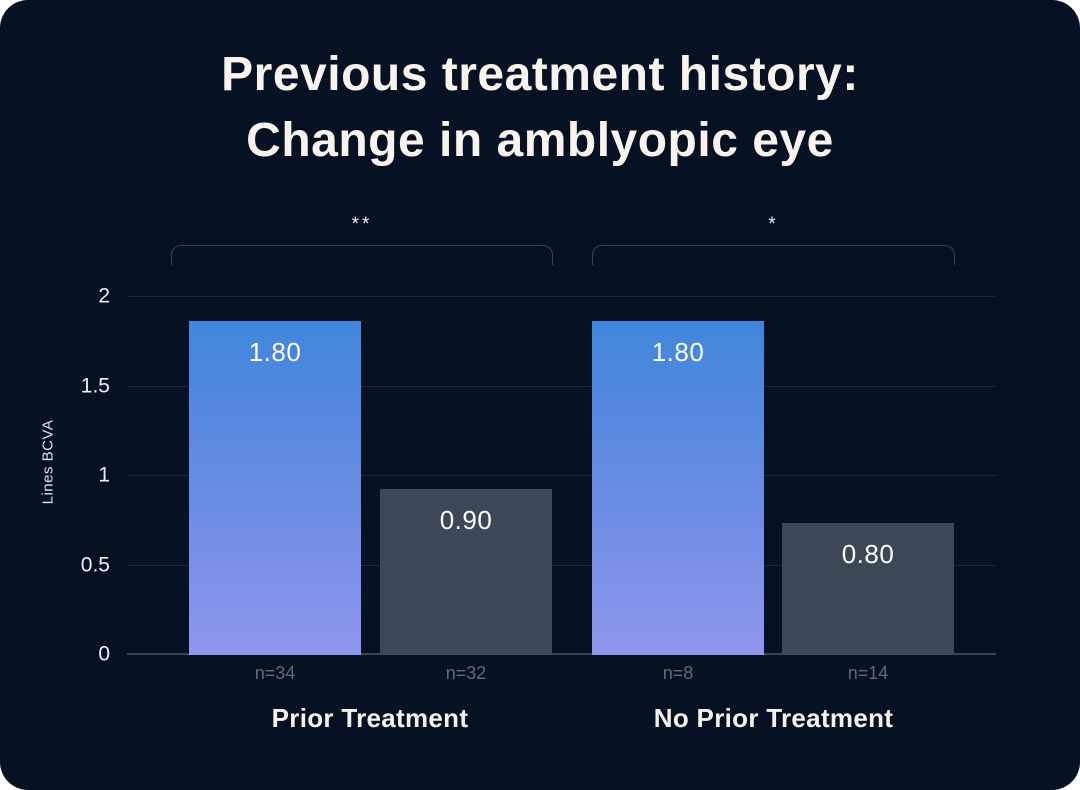 Image resolution: width=1080 pixels, height=790 pixels. I want to click on bar-value-label: 0.80, so click(868, 554).